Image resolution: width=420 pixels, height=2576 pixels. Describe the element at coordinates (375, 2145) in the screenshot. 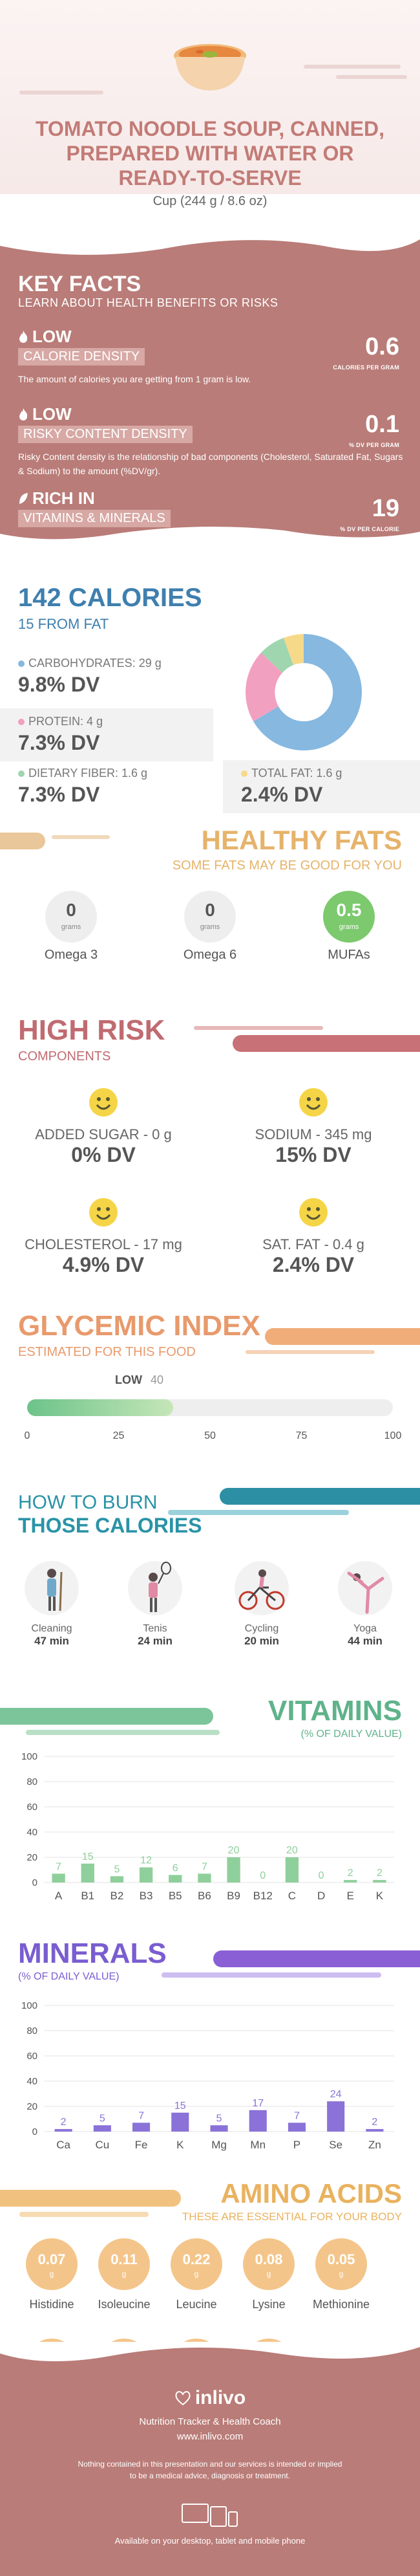

I see `category-label: Zn` at that location.